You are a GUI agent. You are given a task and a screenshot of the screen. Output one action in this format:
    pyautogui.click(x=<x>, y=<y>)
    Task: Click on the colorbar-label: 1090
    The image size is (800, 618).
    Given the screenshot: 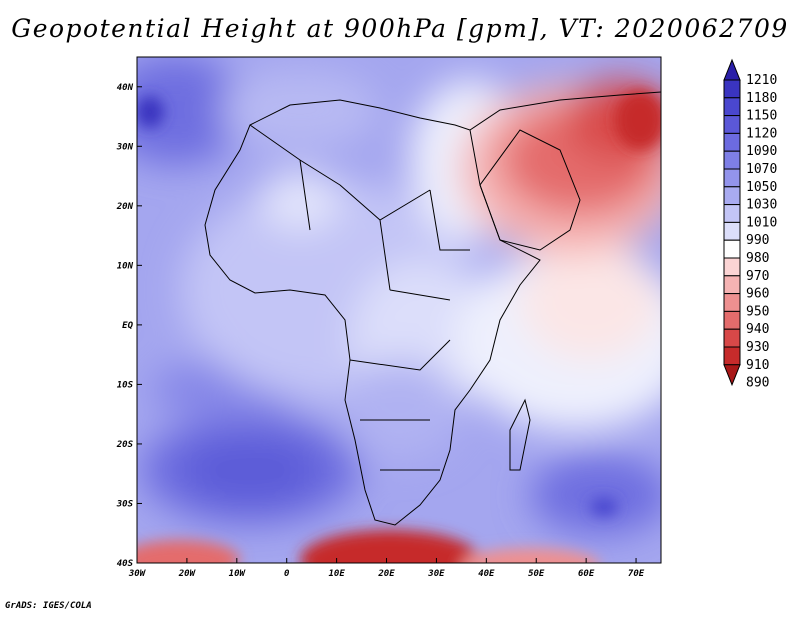 What is the action you would take?
    pyautogui.click(x=761, y=151)
    